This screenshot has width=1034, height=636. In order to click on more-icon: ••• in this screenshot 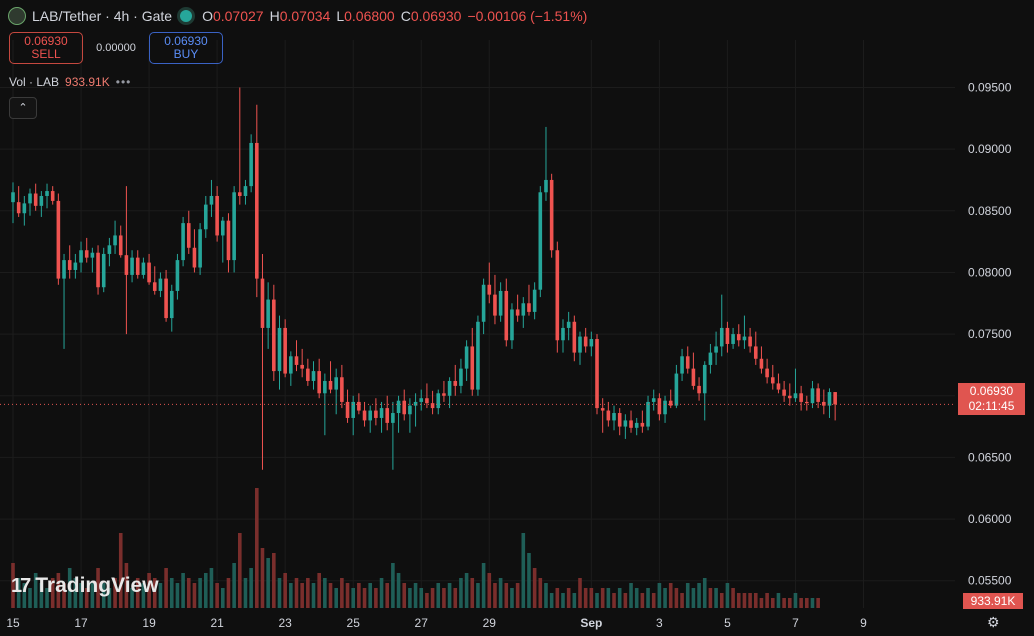, I will do `click(123, 82)`.